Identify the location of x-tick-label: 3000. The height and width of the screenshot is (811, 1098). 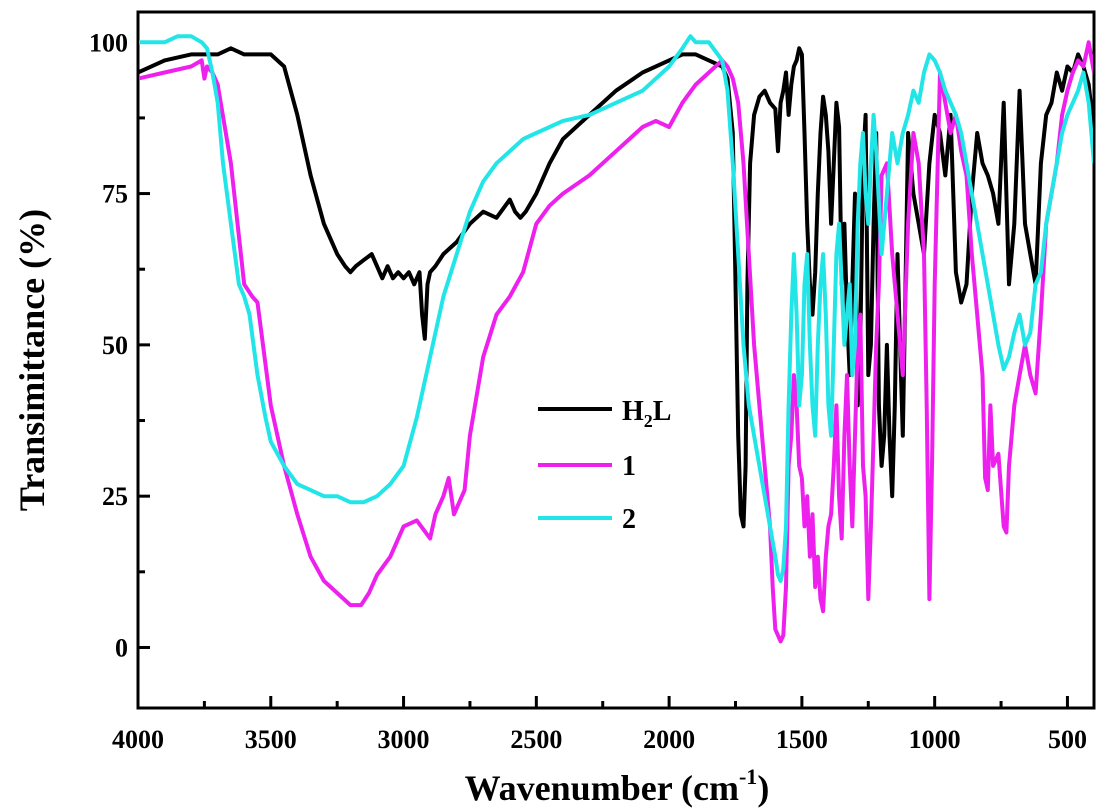
(404, 739).